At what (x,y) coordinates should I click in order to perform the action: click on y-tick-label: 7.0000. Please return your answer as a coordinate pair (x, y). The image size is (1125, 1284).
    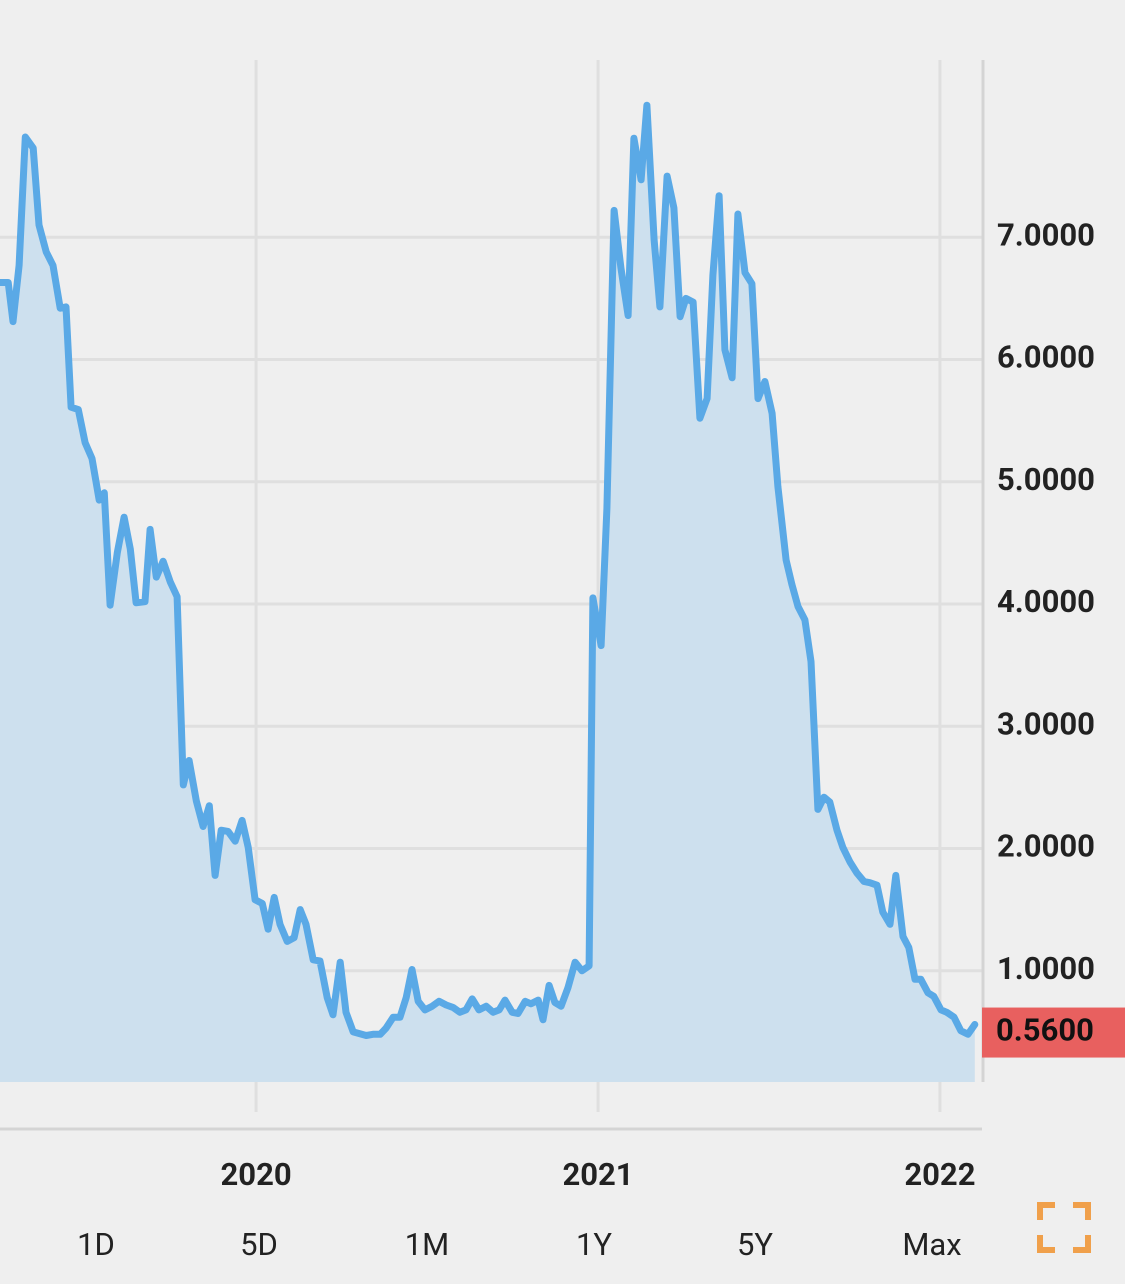
    Looking at the image, I should click on (1046, 234).